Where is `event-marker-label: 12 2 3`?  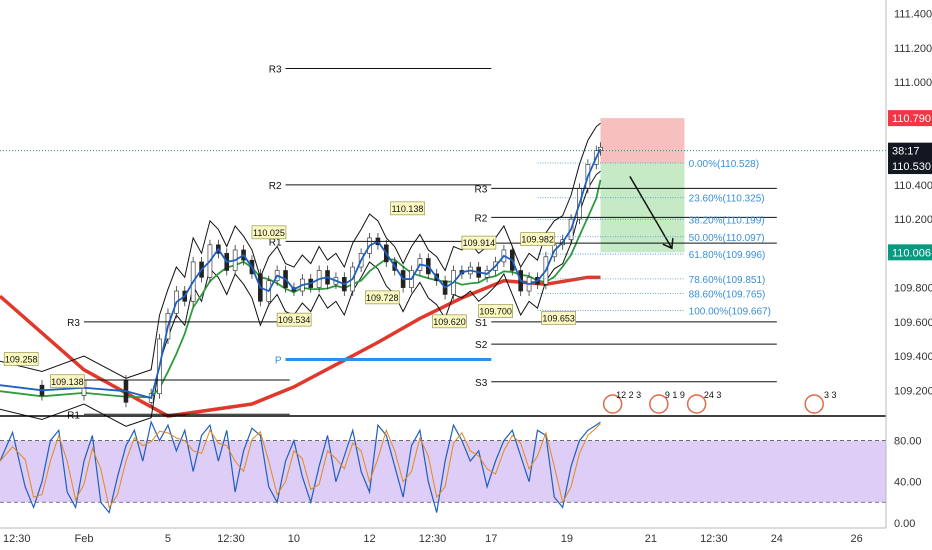
event-marker-label: 12 2 3 is located at coordinates (628, 395).